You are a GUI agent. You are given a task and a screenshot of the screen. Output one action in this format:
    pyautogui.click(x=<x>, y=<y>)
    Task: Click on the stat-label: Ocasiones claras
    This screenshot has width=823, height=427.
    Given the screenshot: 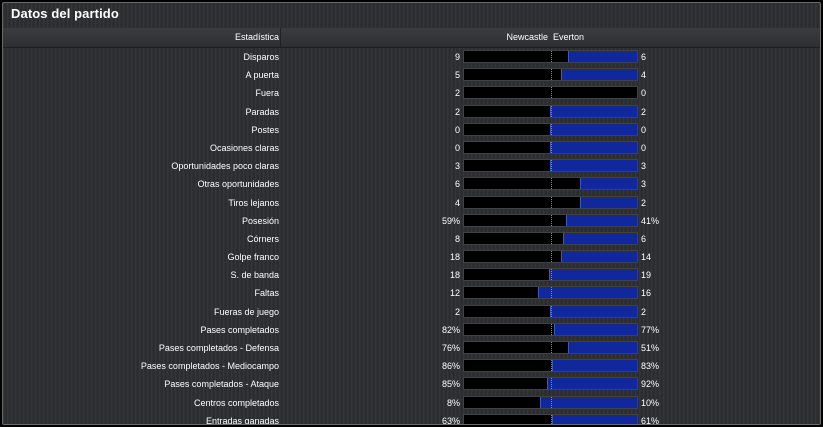 What is the action you would take?
    pyautogui.click(x=244, y=147)
    